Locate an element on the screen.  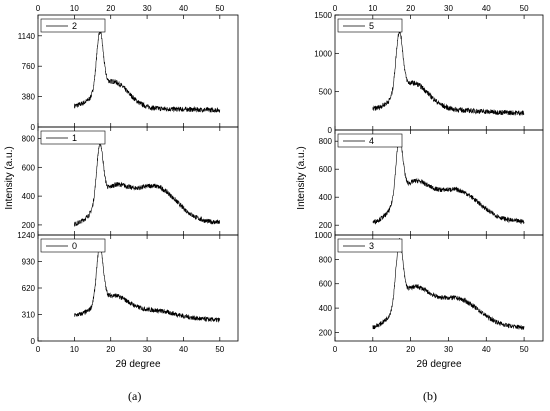
chart-1-subplot-1-ytick-label: 200 is located at coordinates (326, 225).